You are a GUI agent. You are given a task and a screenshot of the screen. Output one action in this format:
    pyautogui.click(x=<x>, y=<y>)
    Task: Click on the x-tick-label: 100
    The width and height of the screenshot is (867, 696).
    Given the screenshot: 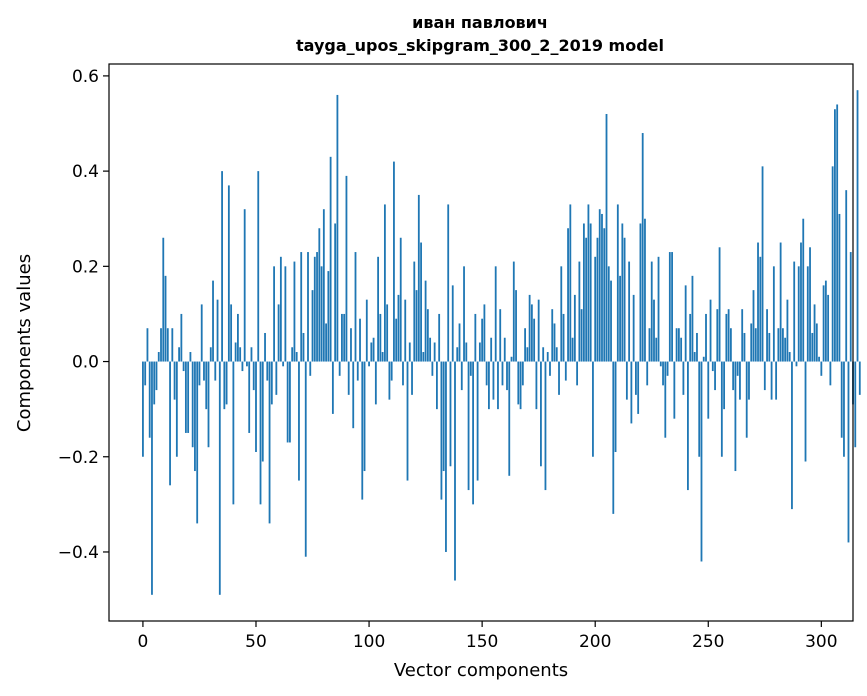 What is the action you would take?
    pyautogui.click(x=369, y=642)
    